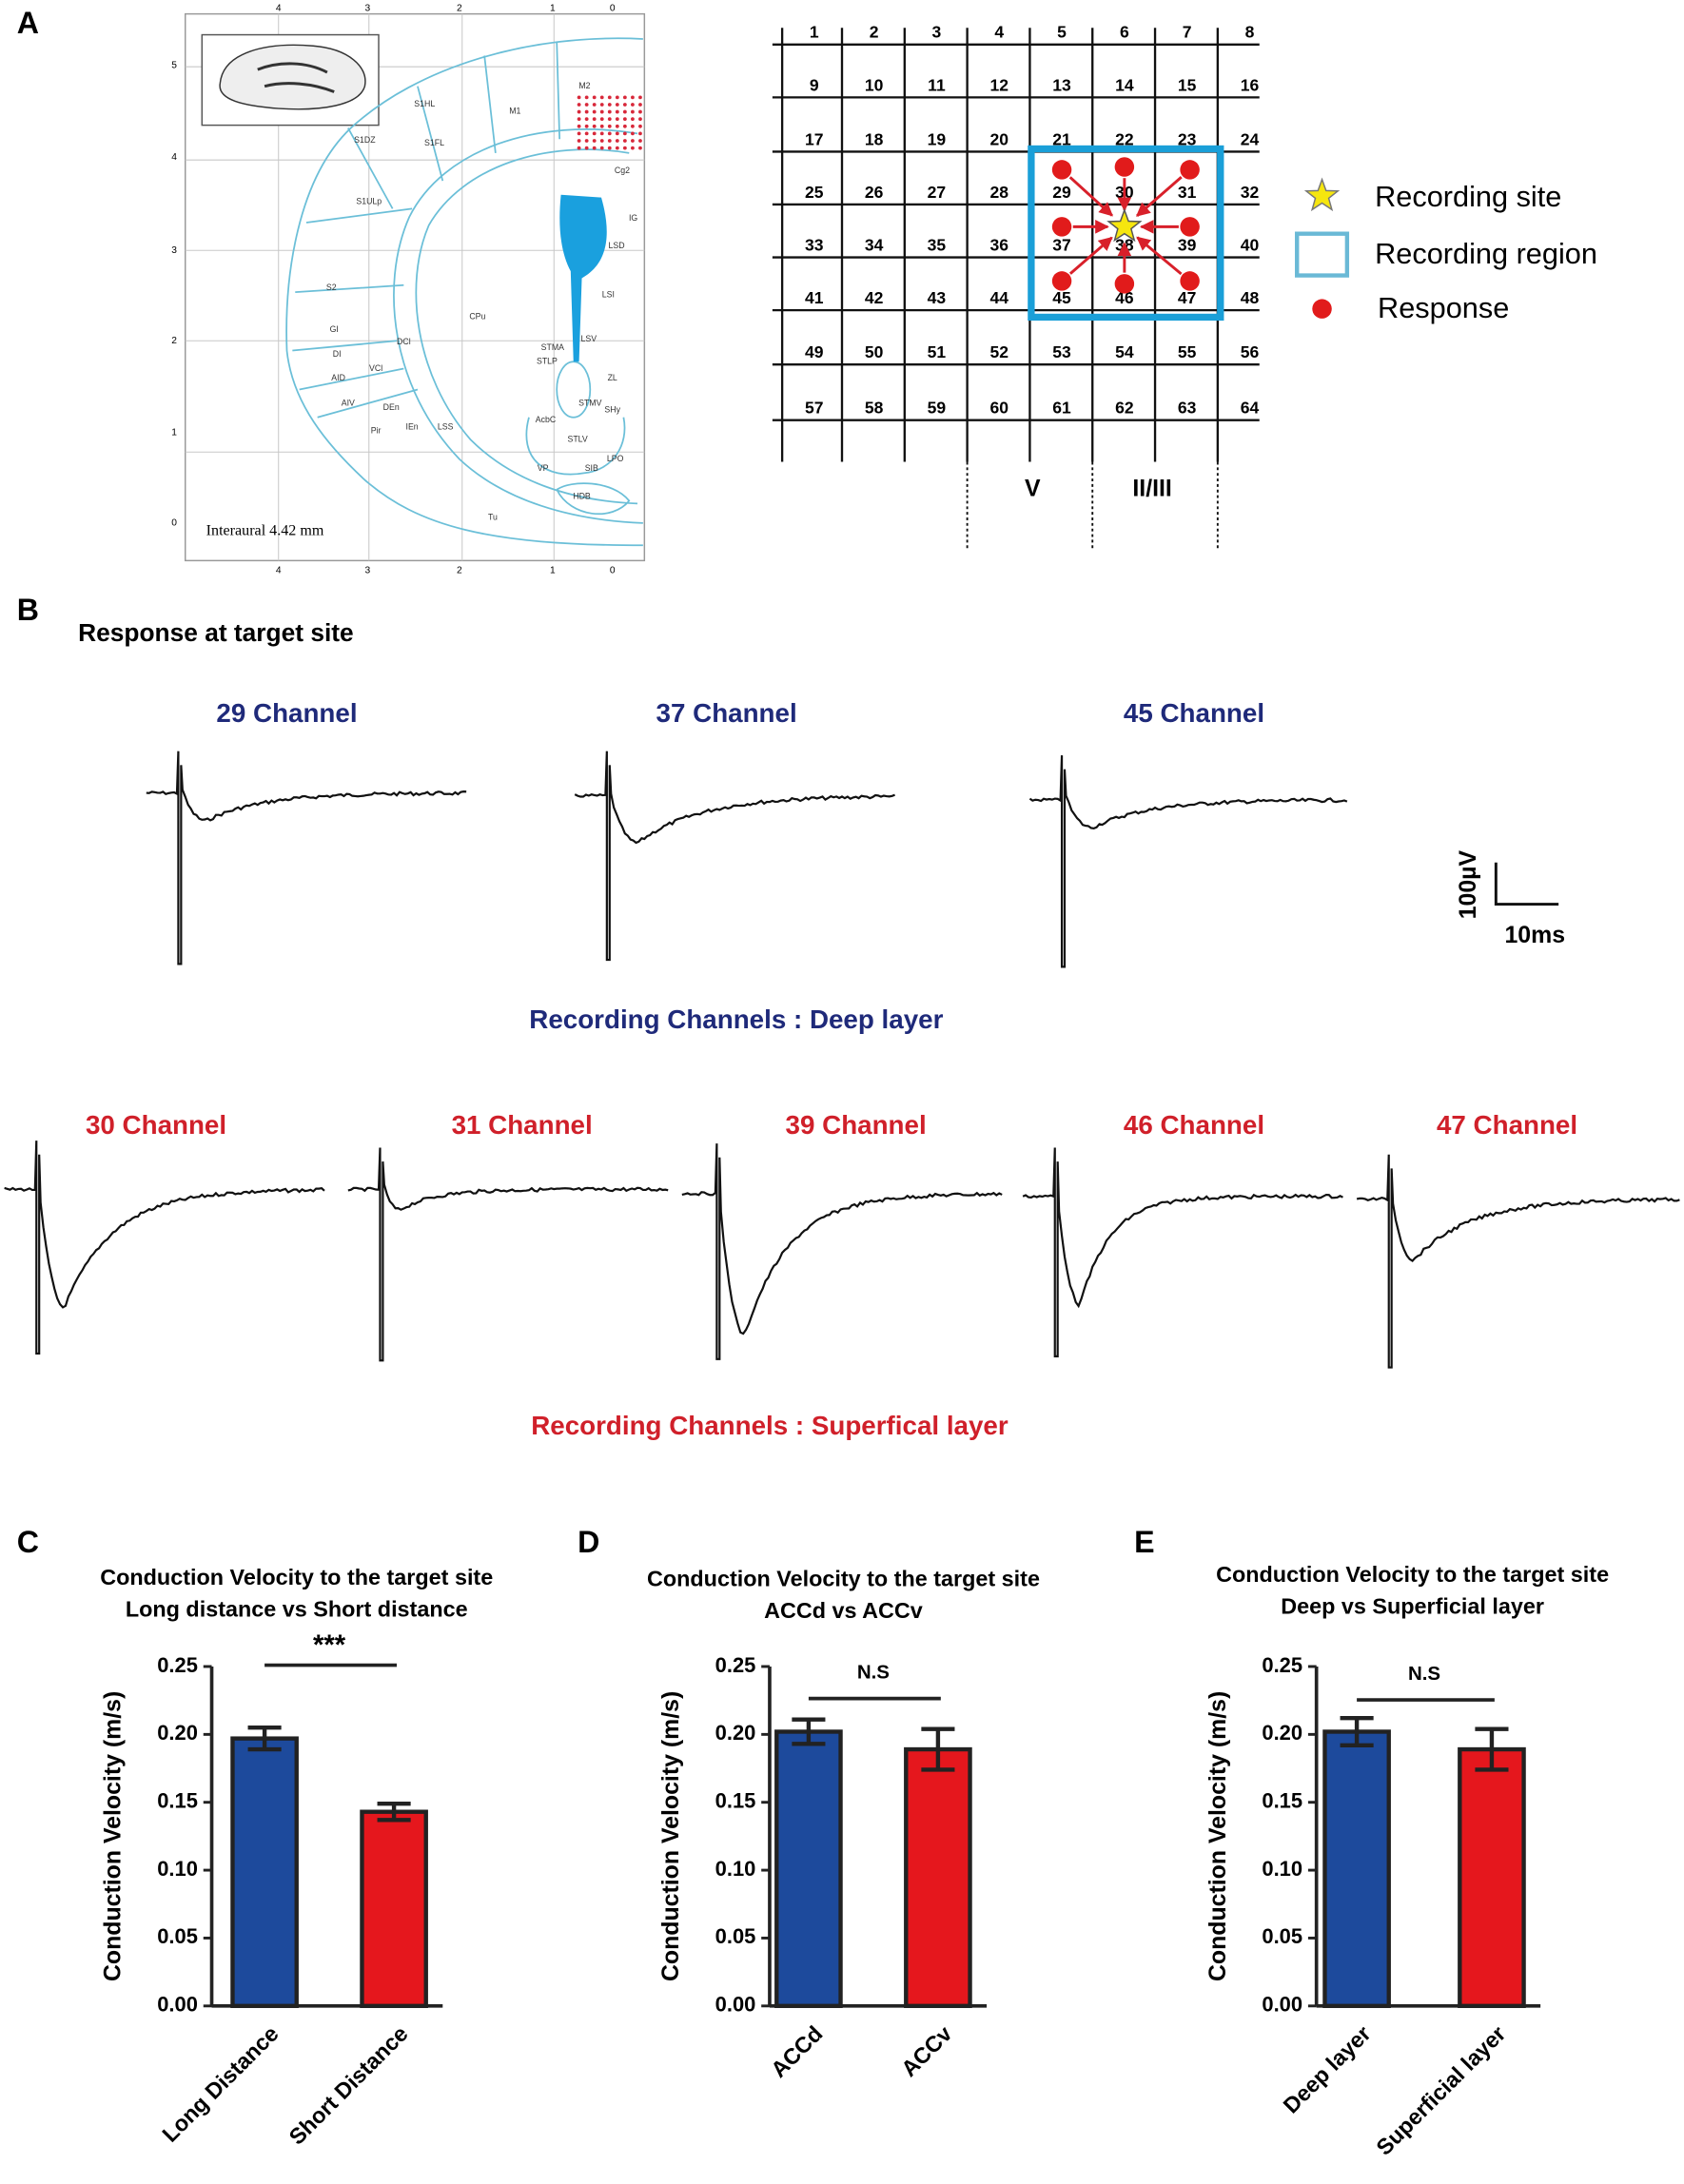  Describe the element at coordinates (1441, 2090) in the screenshot. I see `x-tick-label: Superficial layer` at that location.